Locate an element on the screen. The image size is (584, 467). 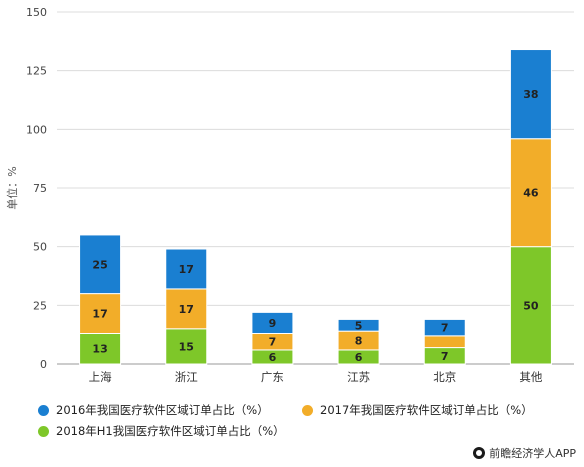
y-tick-label: 75 is located at coordinates (40, 188).